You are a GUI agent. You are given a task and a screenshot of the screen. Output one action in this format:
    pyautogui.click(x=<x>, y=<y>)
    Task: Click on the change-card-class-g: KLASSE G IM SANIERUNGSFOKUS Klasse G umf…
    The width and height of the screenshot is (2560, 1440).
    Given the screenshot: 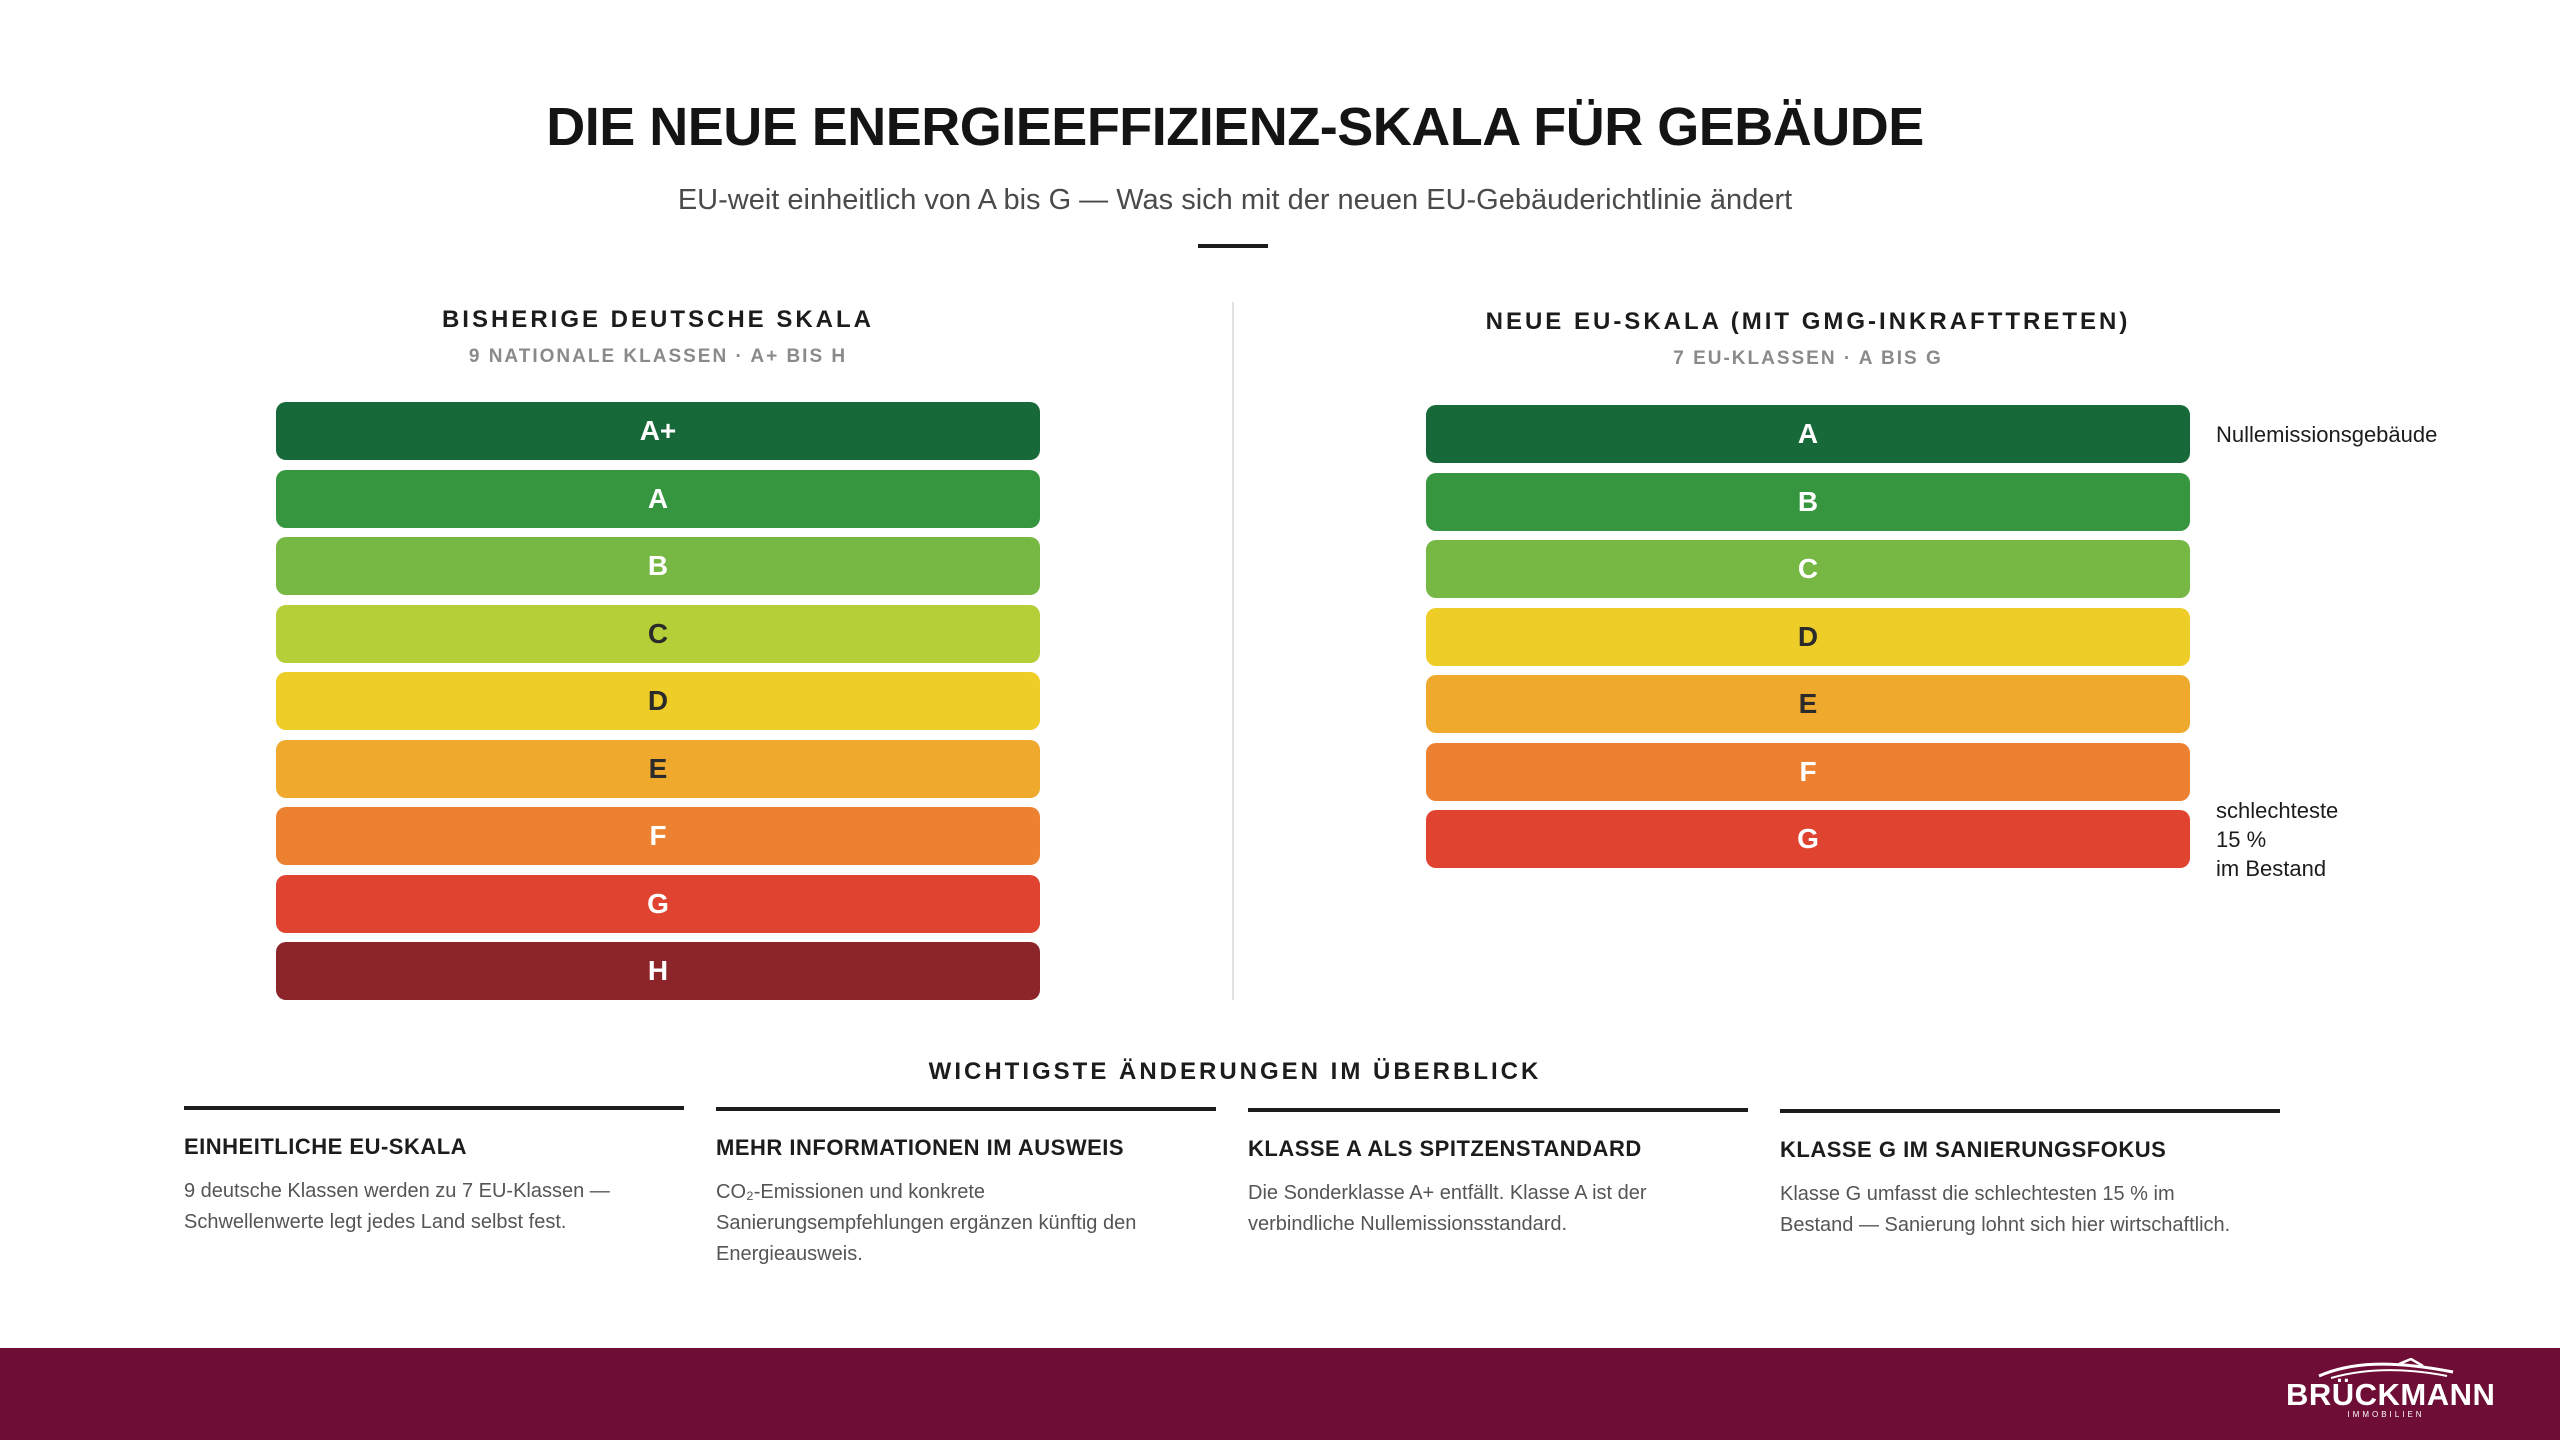 What is the action you would take?
    pyautogui.click(x=2030, y=1175)
    